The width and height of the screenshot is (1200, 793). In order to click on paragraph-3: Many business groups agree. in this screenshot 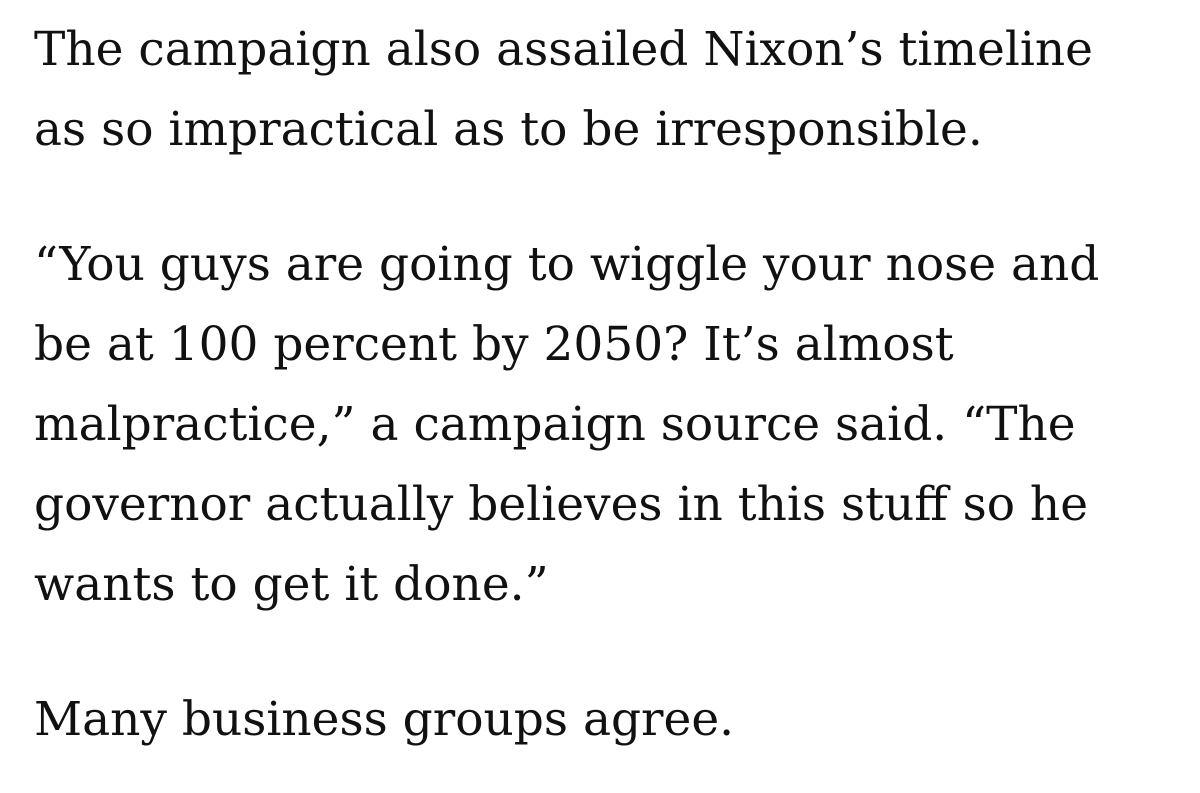, I will do `click(384, 720)`.